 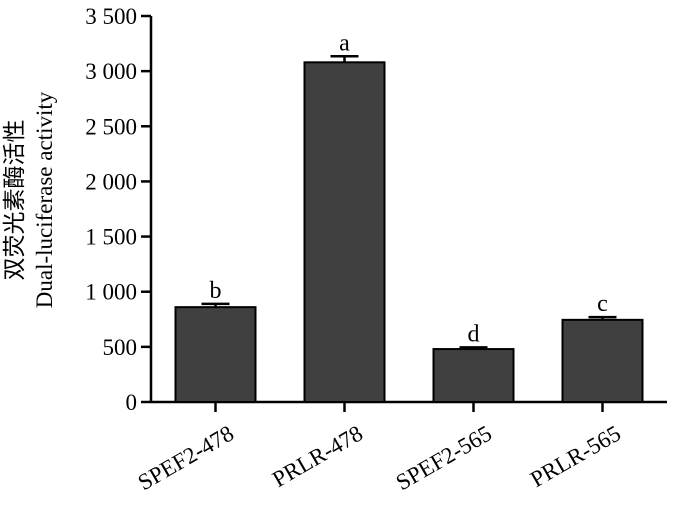 I want to click on y-axis-title: 双荧光素酶活性 Dual-luciferase activity, so click(x=29, y=199).